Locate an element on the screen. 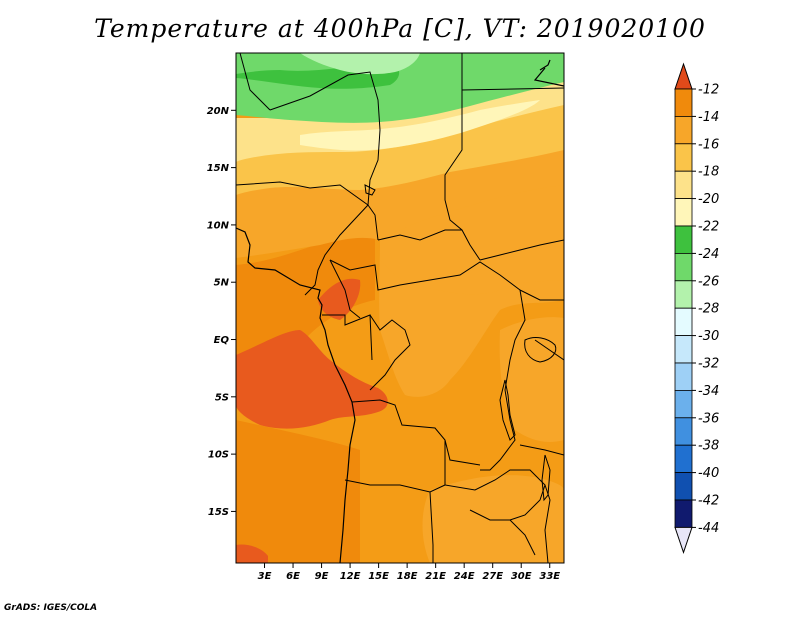 This screenshot has height=618, width=800. coast-west-africa is located at coordinates (296, 395).